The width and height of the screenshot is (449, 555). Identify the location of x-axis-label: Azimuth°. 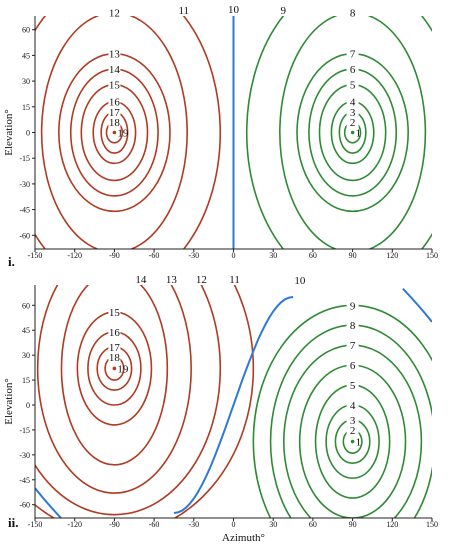
(243, 538).